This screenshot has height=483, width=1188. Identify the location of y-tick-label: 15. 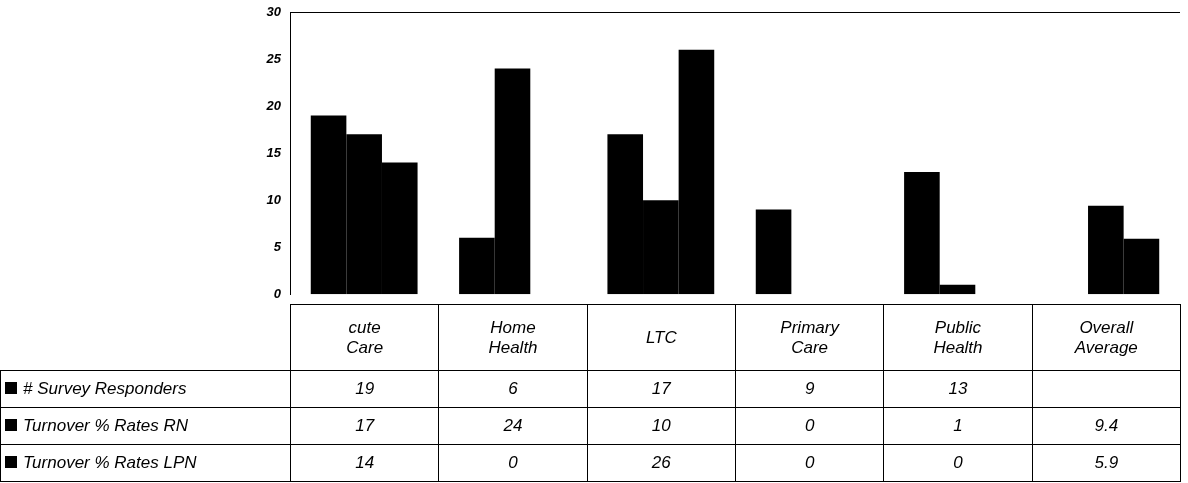
(274, 152).